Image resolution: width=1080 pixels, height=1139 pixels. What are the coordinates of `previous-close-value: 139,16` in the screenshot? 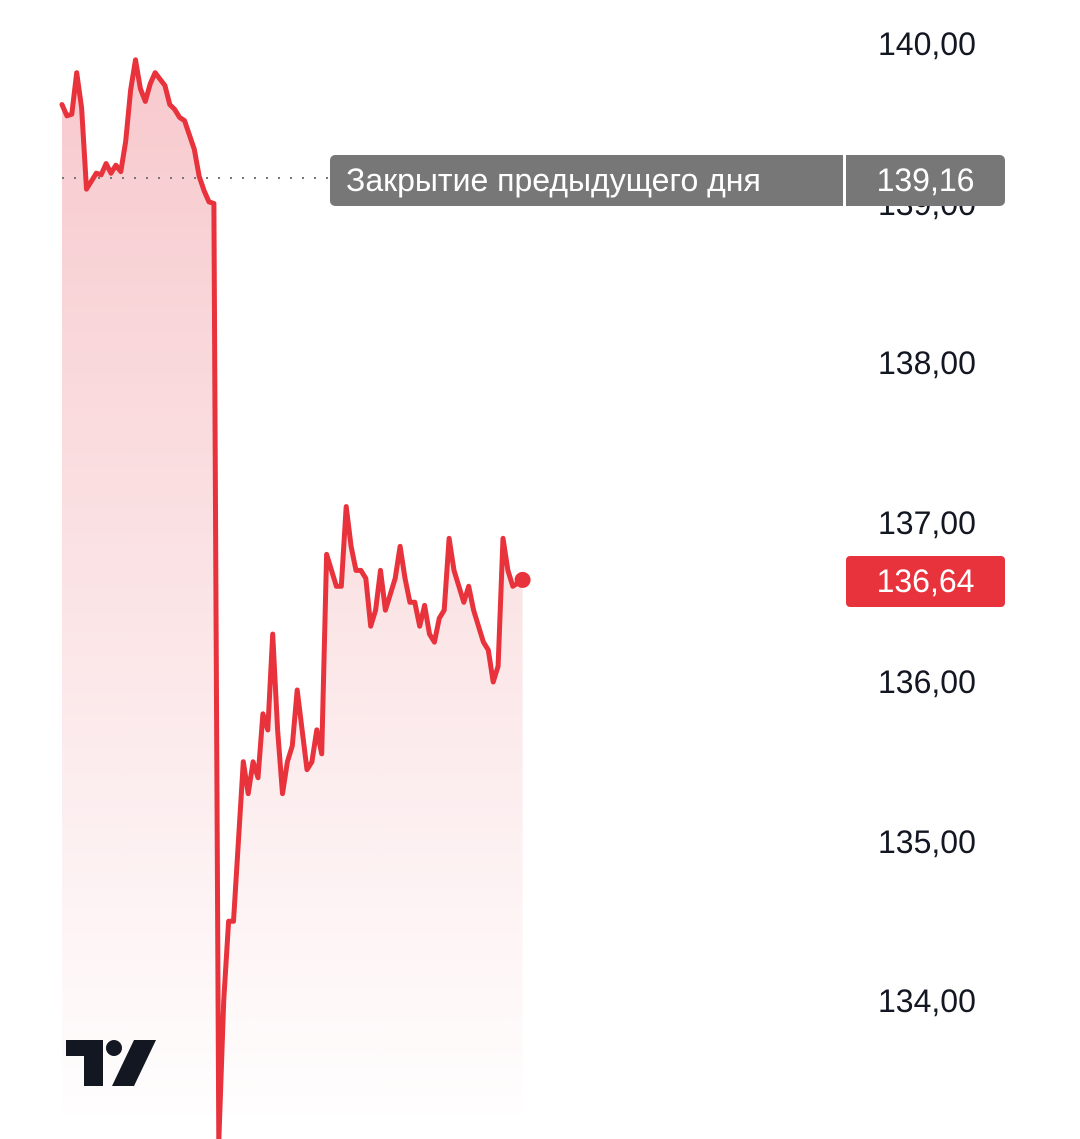 It's located at (925, 180).